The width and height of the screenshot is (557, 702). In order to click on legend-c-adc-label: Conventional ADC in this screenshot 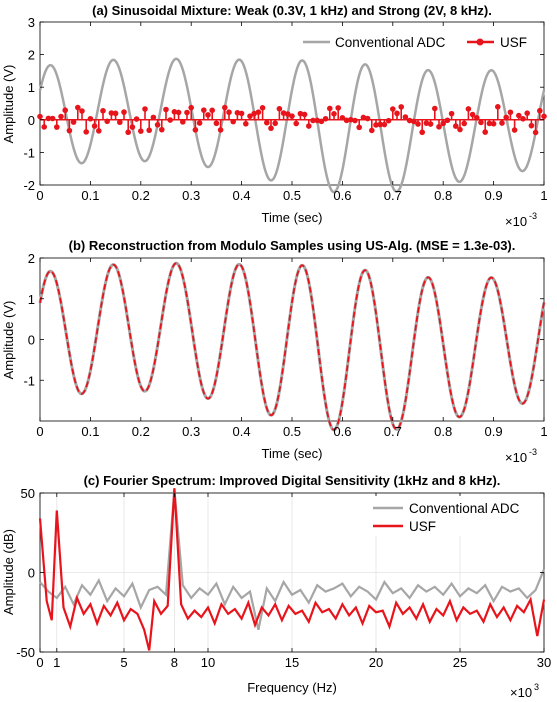, I will do `click(464, 508)`.